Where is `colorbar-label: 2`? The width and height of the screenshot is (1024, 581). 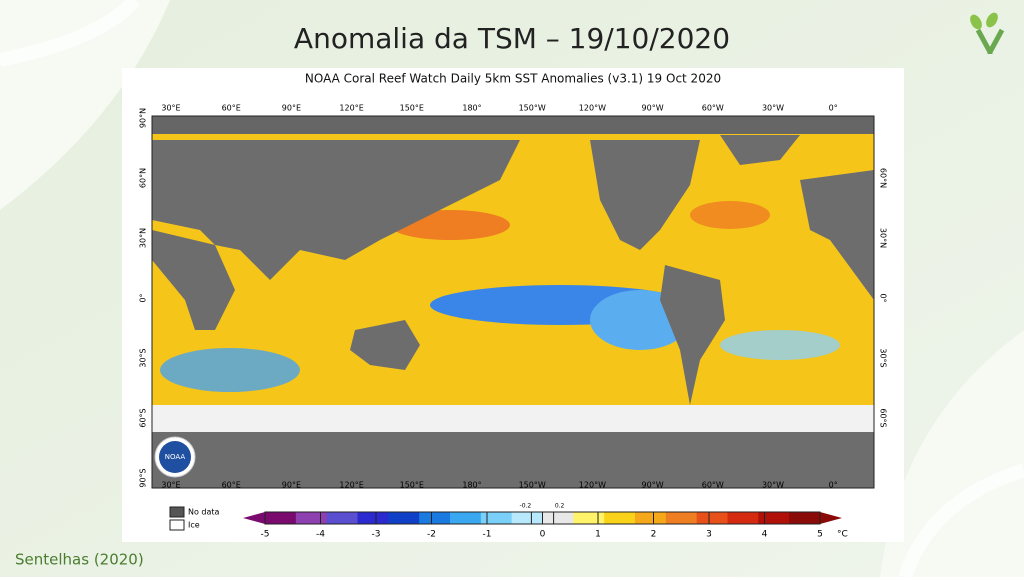
colorbar-label: 2 is located at coordinates (654, 535).